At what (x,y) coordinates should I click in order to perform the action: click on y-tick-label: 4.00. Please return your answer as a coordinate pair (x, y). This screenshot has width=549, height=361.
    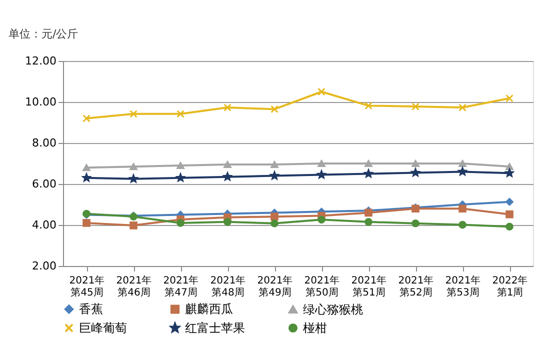
    Looking at the image, I should click on (44, 225).